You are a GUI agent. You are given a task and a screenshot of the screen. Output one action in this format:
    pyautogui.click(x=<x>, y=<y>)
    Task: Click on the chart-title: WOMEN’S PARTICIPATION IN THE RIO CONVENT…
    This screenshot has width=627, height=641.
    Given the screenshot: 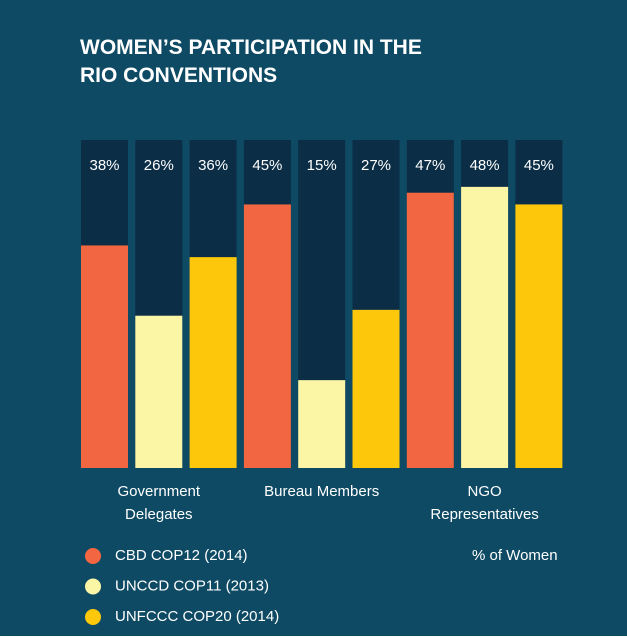 What is the action you would take?
    pyautogui.click(x=251, y=61)
    